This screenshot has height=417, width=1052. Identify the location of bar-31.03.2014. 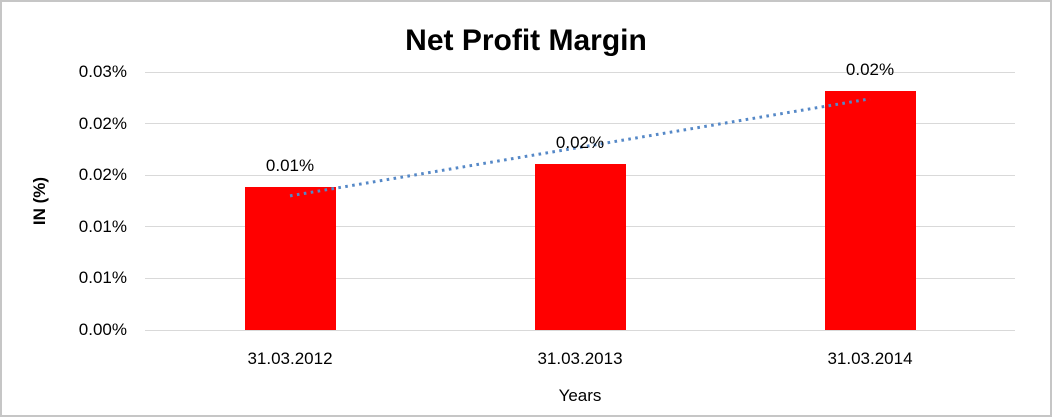
(870, 210).